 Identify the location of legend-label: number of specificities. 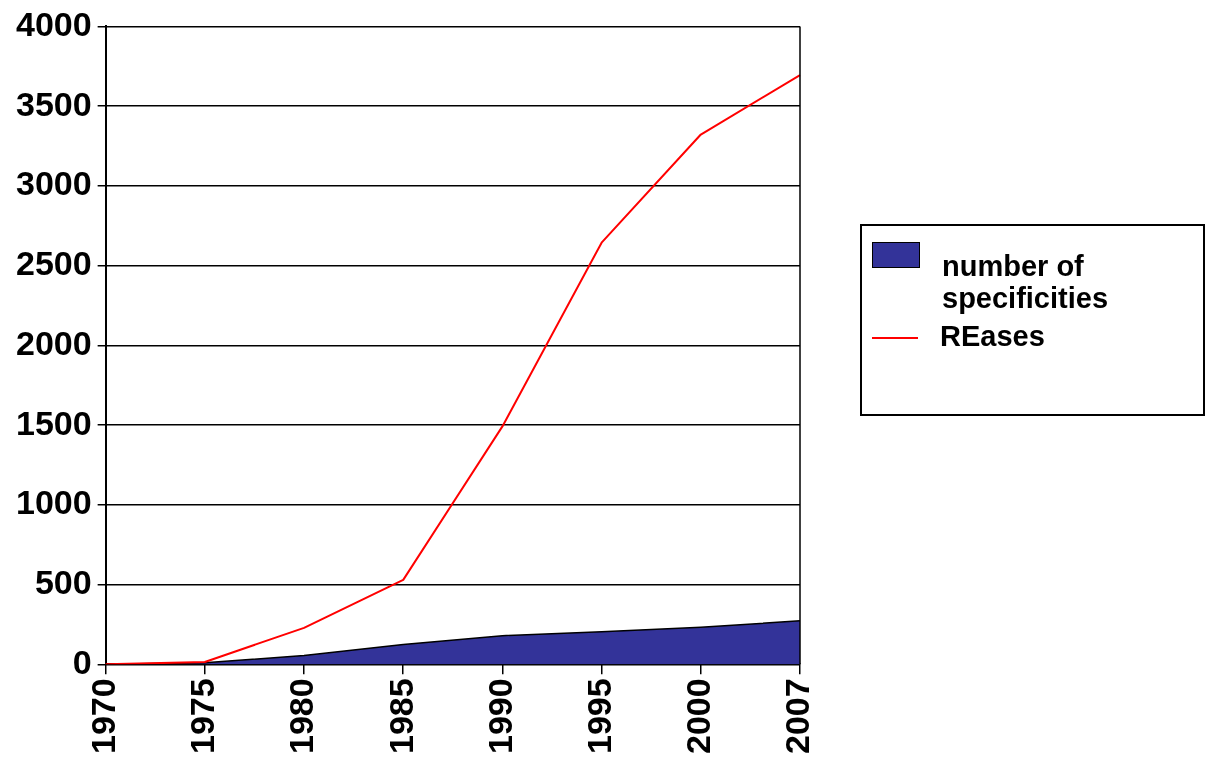
(1026, 282).